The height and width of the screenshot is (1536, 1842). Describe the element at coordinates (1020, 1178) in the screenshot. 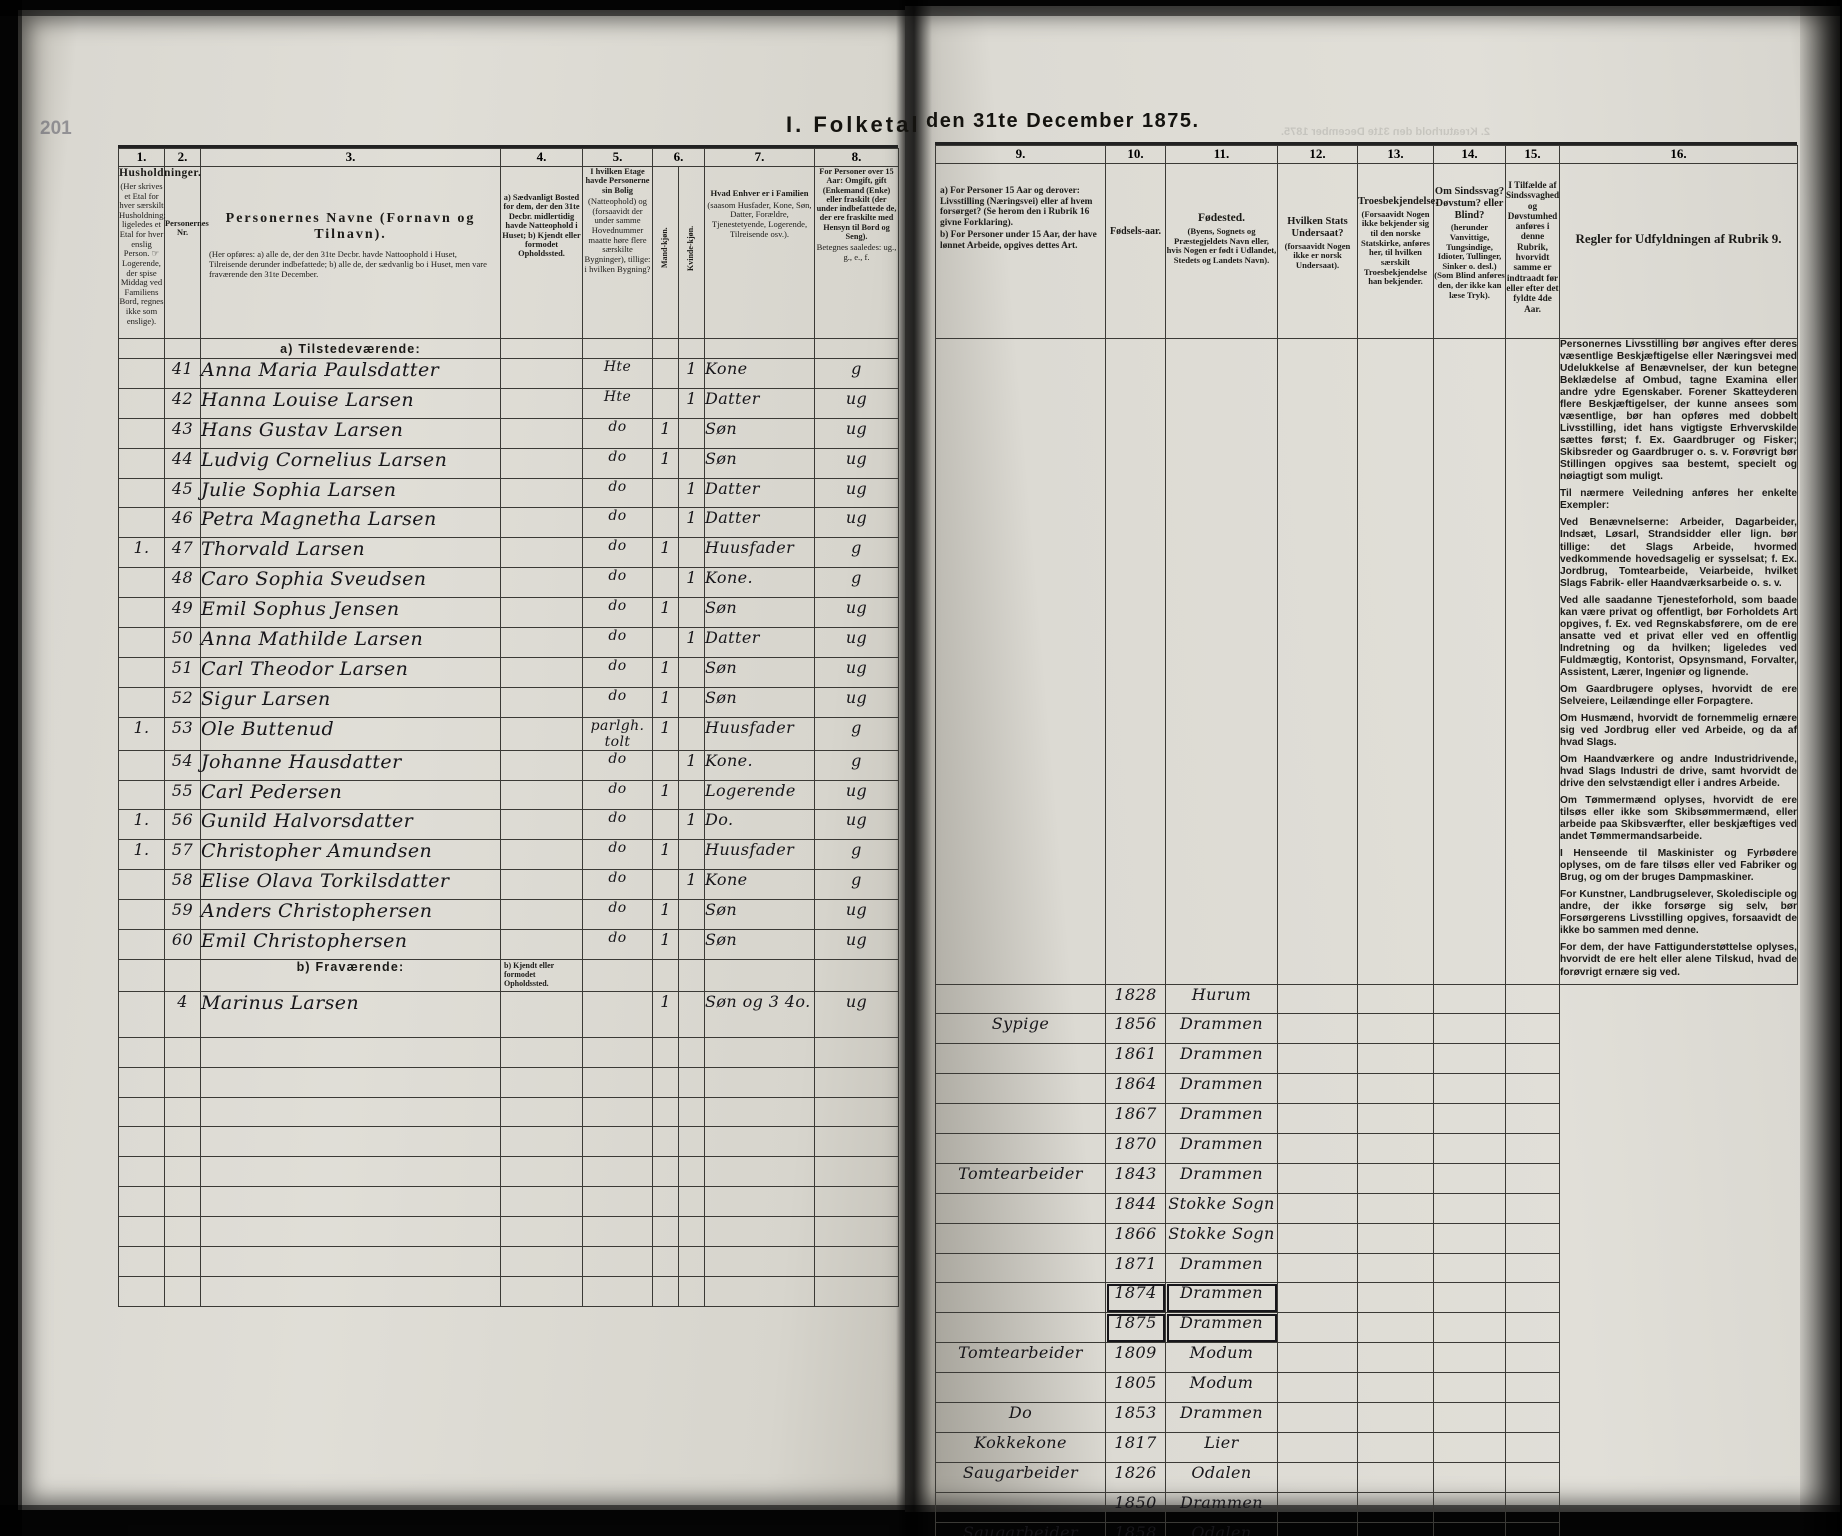

I see `cell-livsstilling: Tomtearbeider` at that location.